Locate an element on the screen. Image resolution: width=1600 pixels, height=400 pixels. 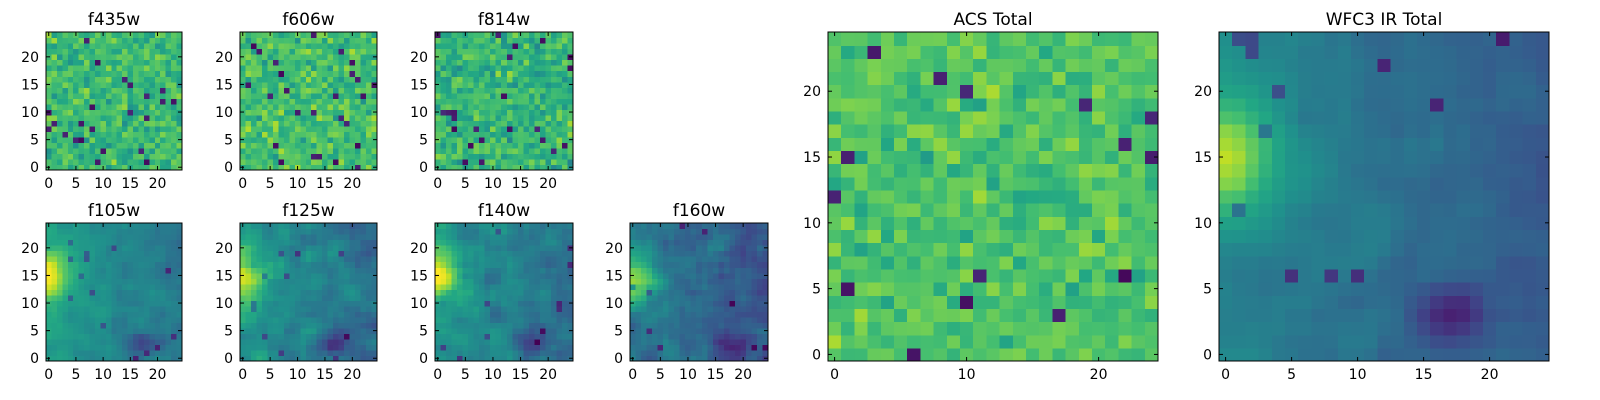
y-tick-label: 15 is located at coordinates (30, 276).